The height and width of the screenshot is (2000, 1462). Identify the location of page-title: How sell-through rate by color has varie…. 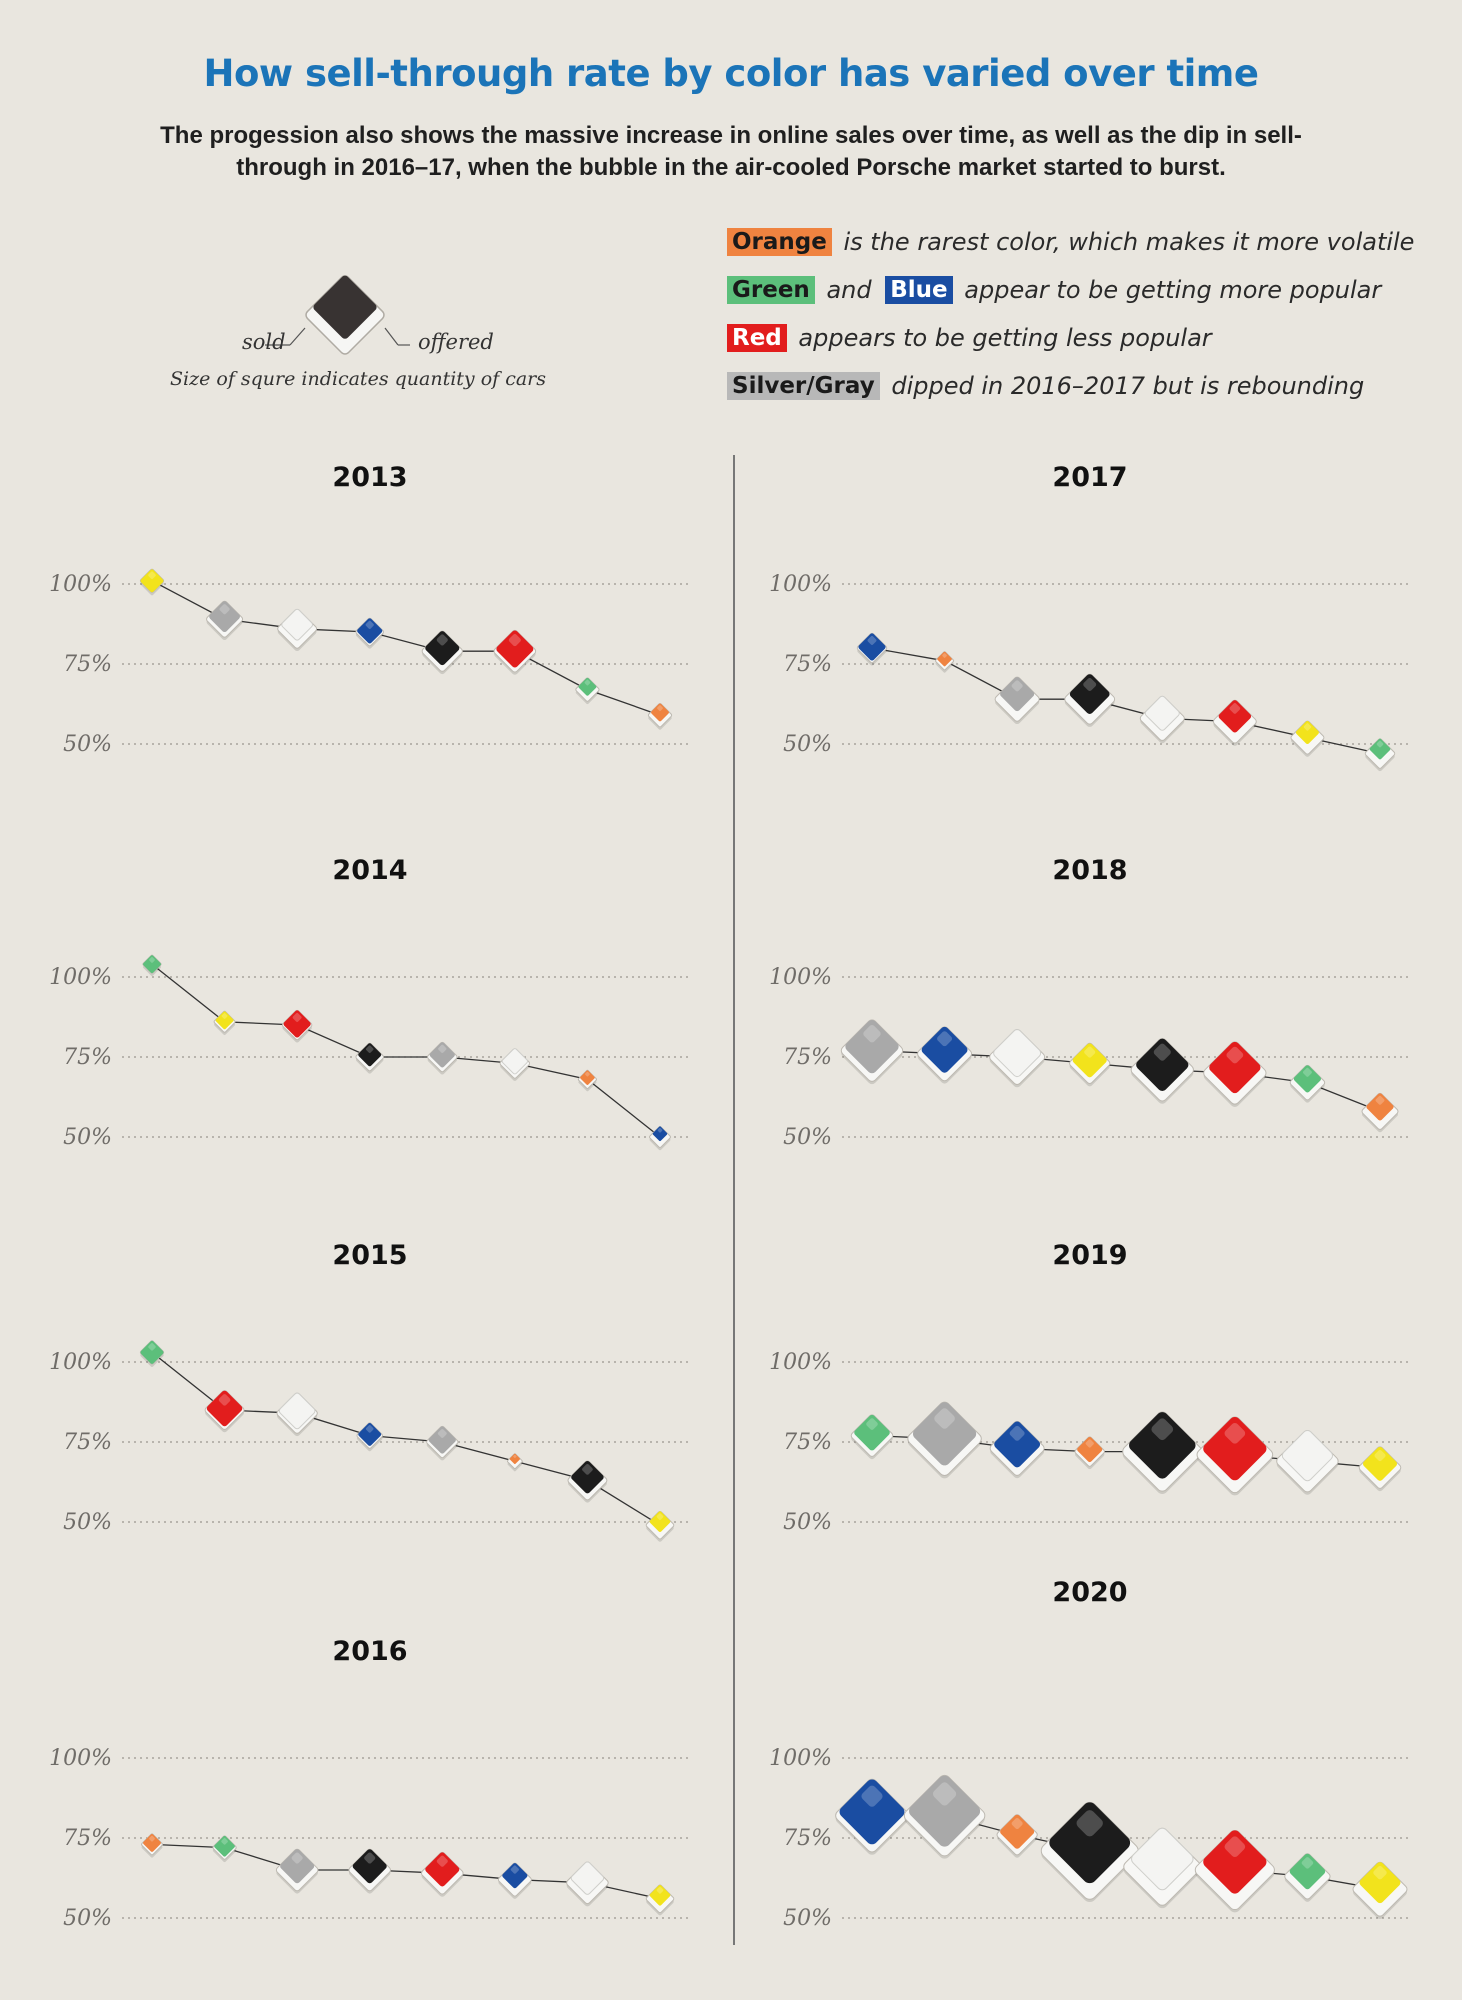
(731, 73).